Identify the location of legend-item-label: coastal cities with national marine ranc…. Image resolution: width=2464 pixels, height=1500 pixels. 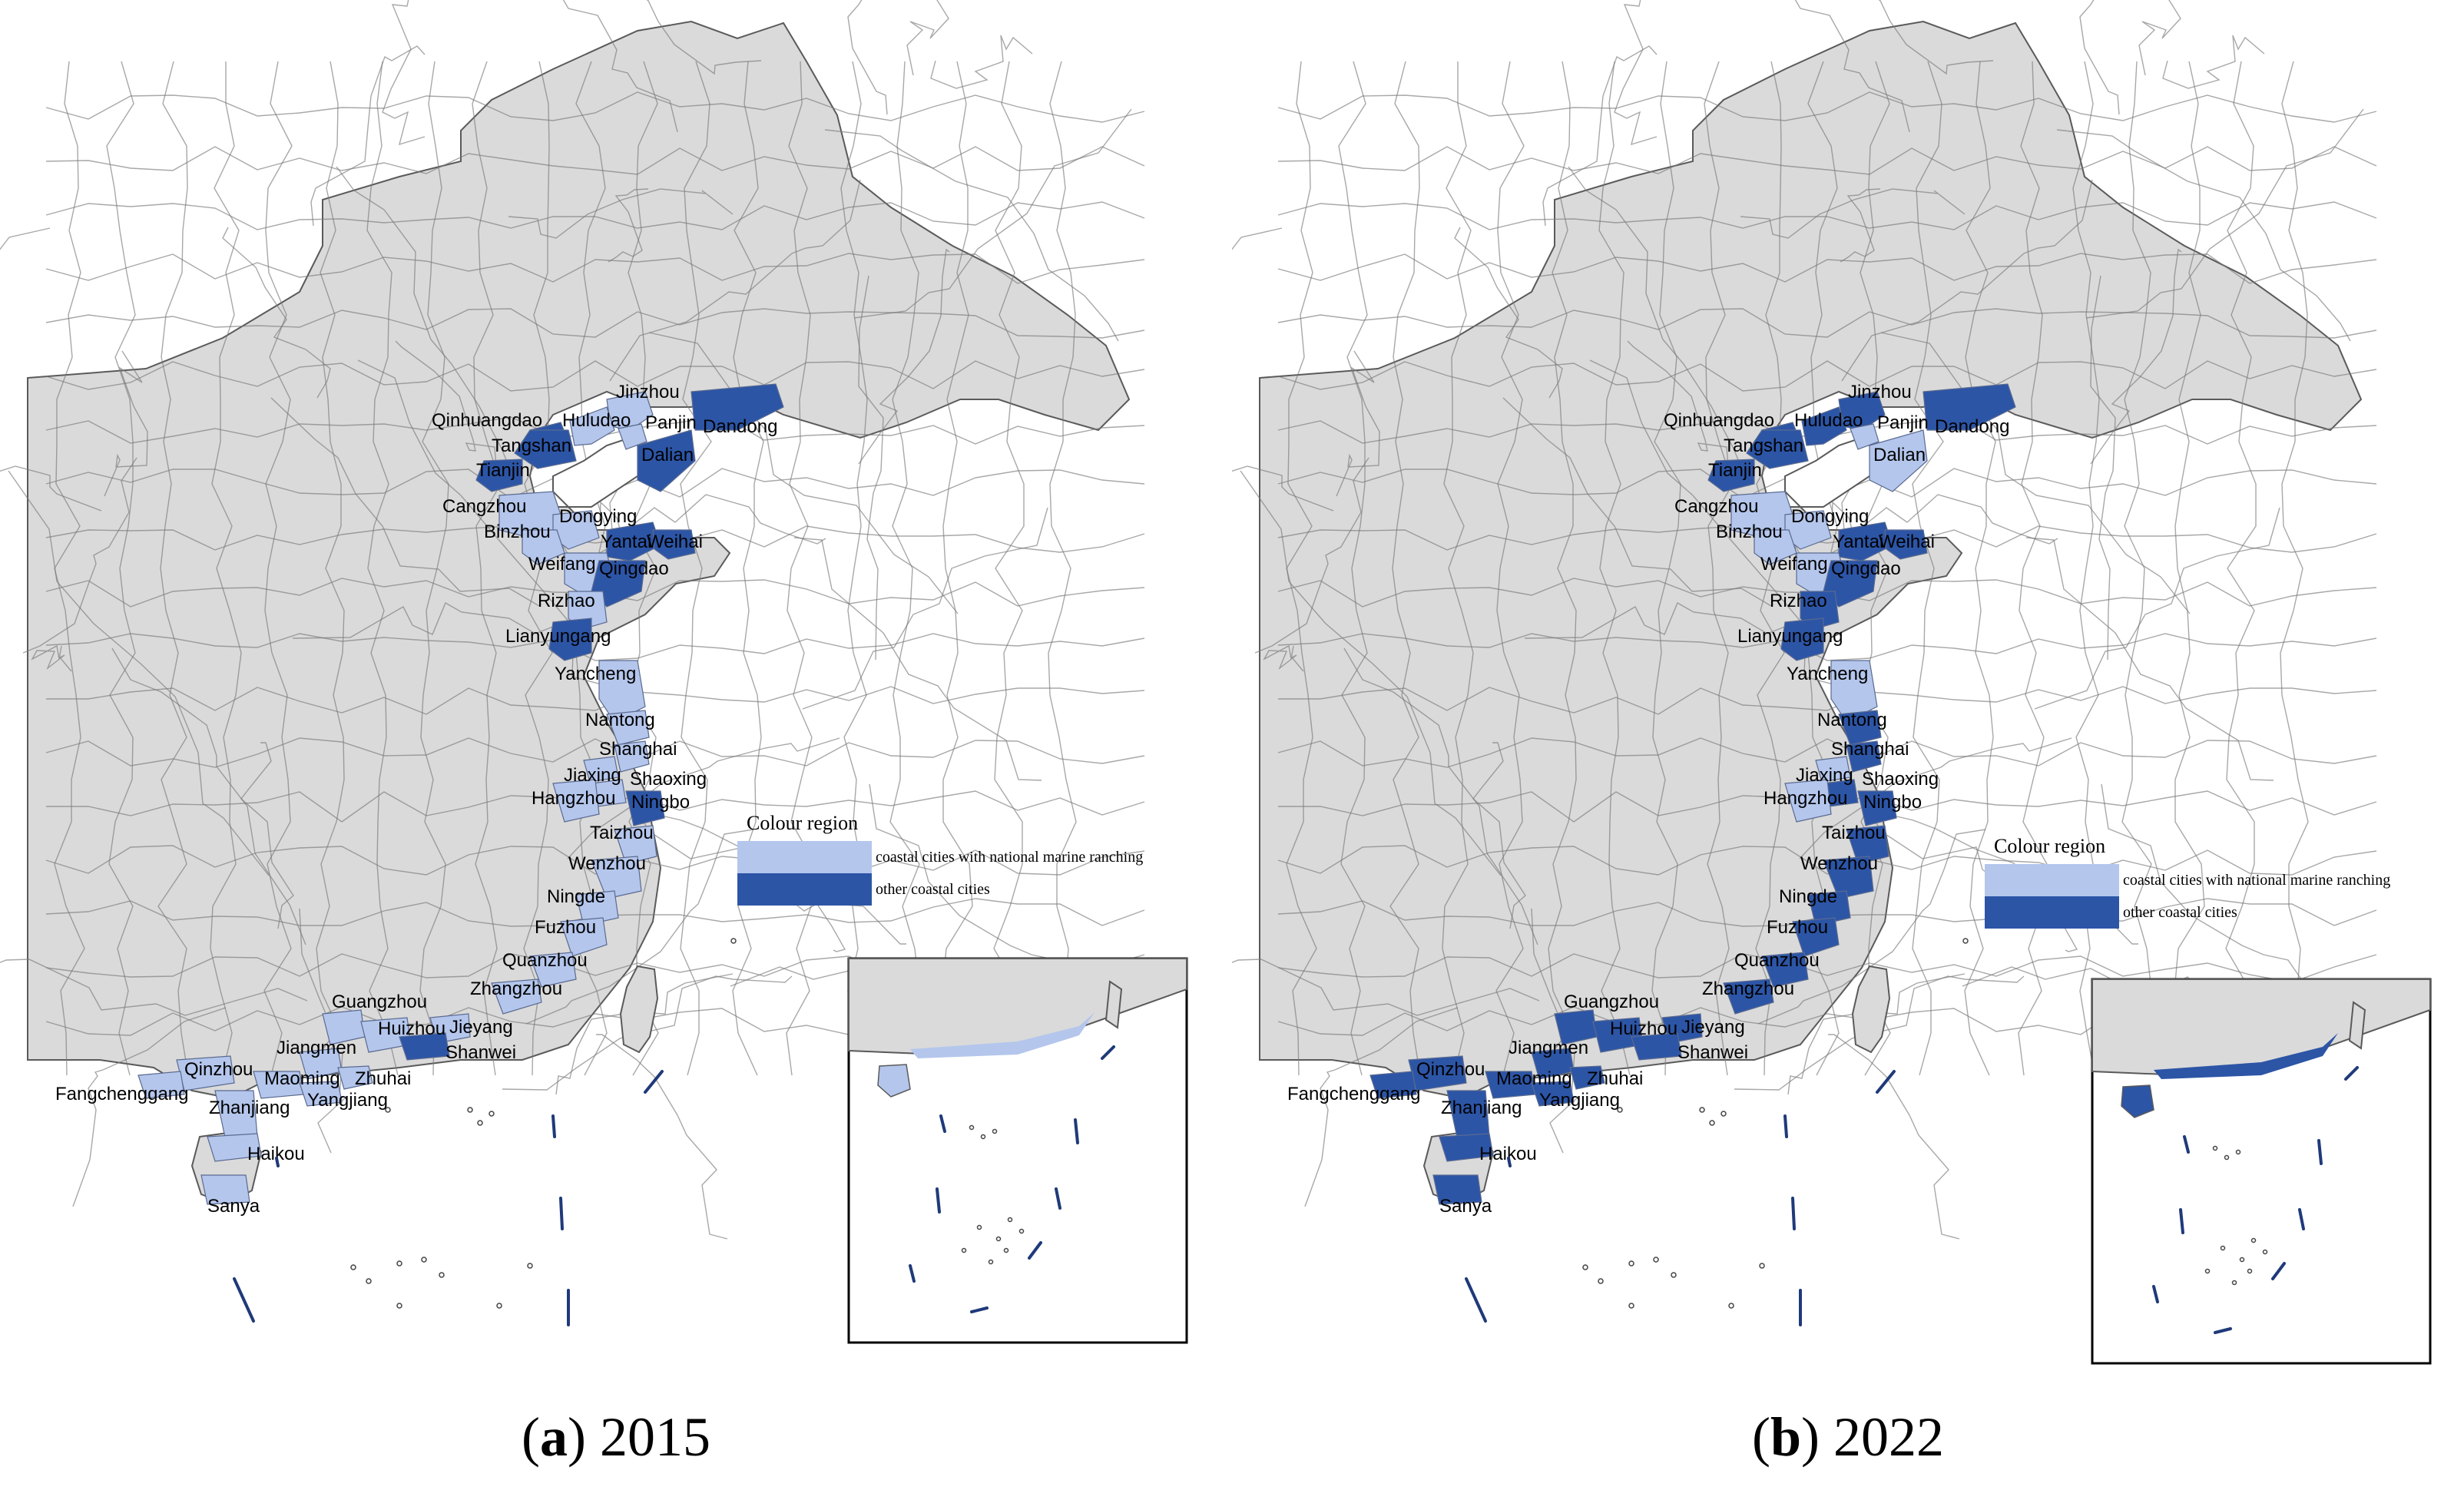
(1010, 858).